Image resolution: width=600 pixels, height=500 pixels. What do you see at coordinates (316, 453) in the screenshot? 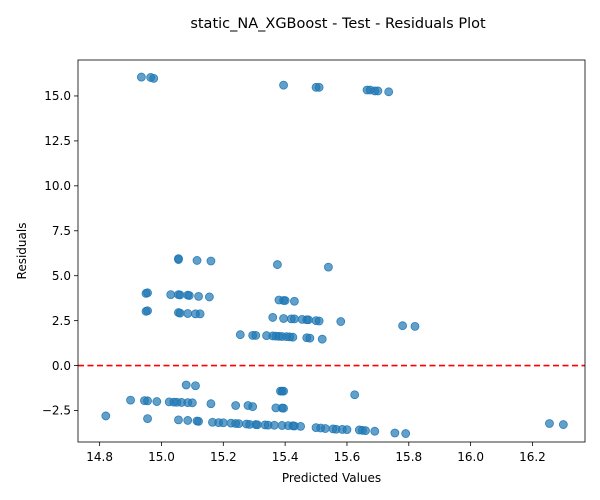
I see `x-axis: 14.8 15.0 15.2 15.4 15.6 15.8 16.0 16.2` at bounding box center [316, 453].